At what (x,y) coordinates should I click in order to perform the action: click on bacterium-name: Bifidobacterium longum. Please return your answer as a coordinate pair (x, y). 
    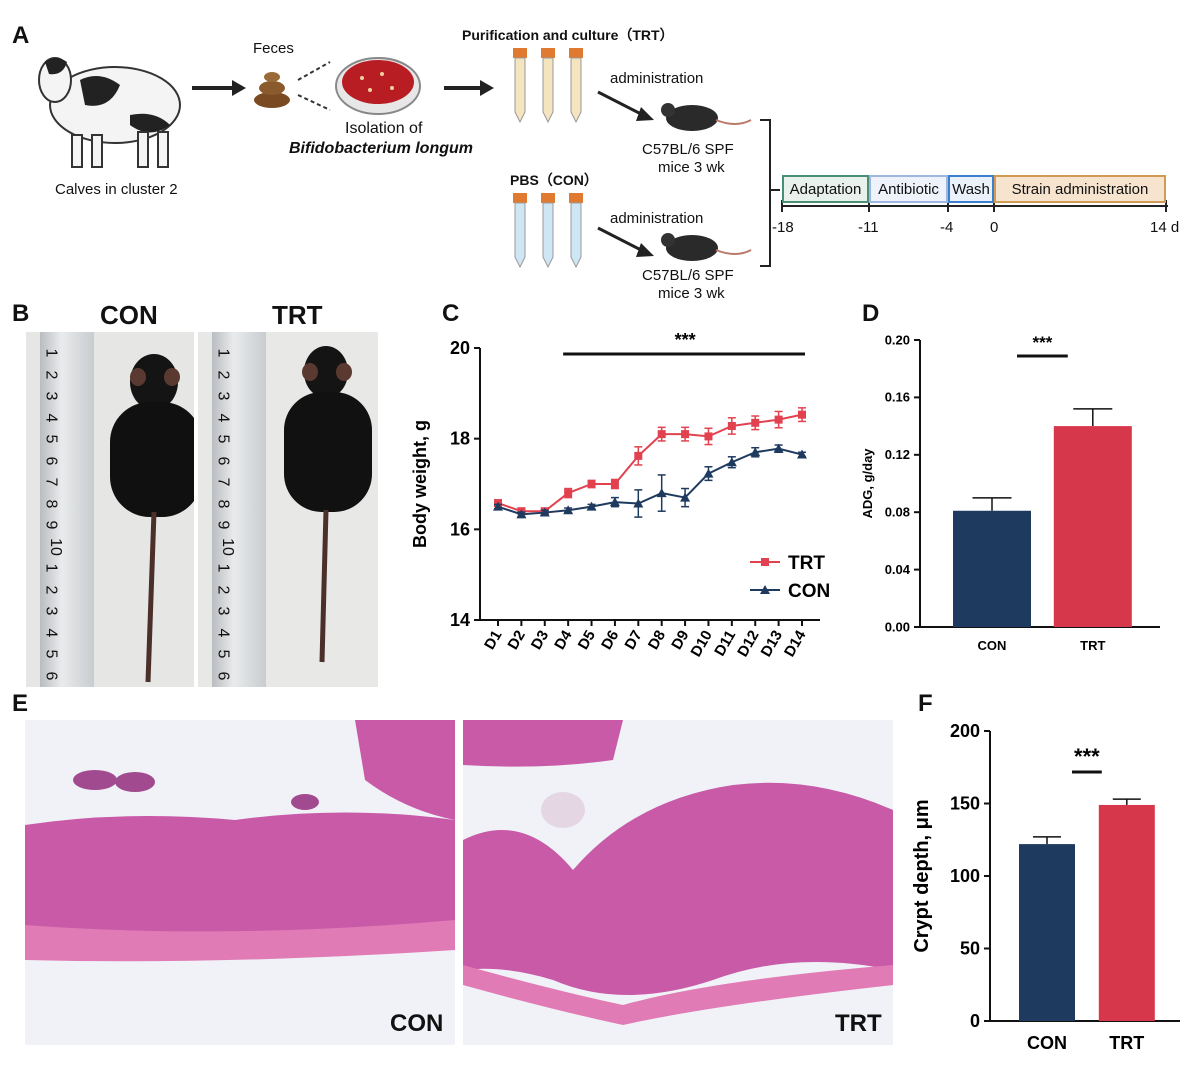
    Looking at the image, I should click on (381, 148).